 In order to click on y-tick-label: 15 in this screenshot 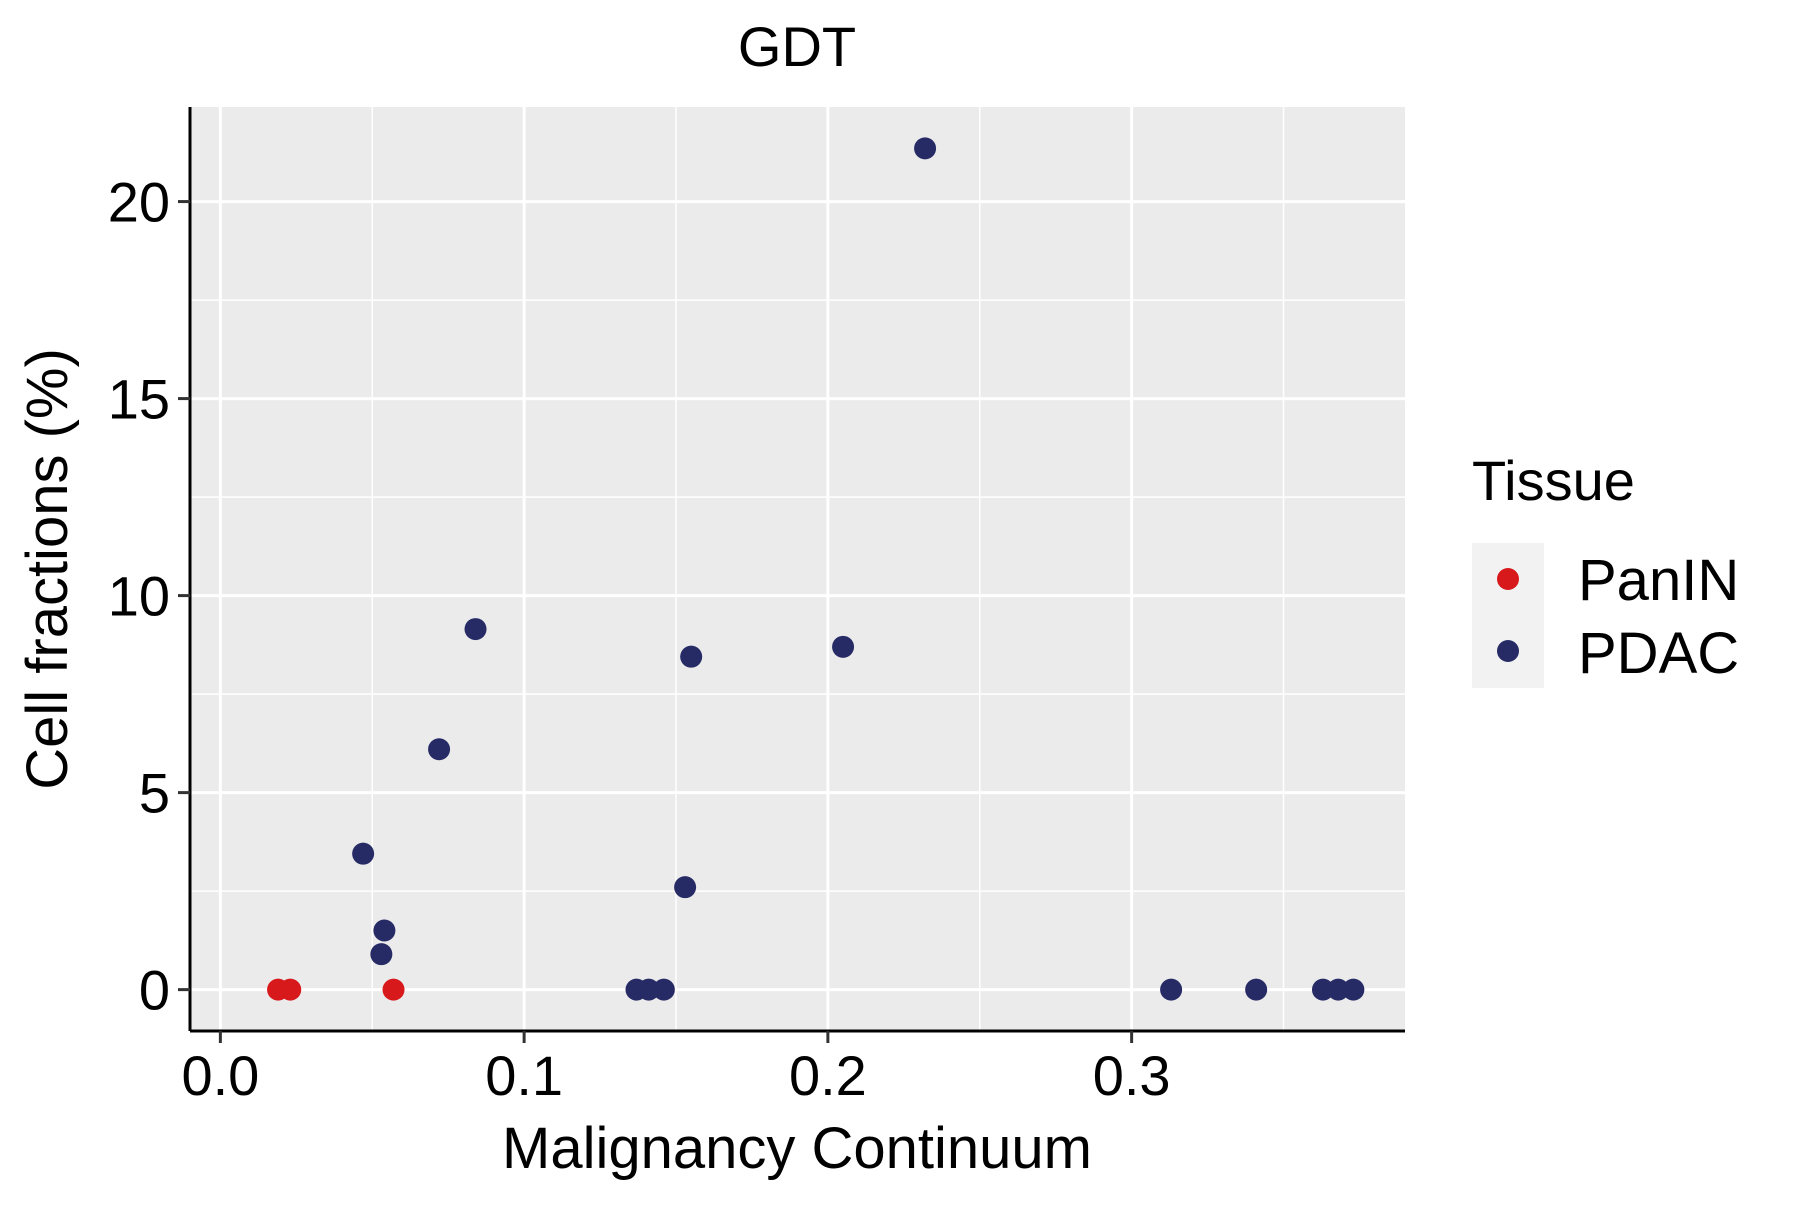, I will do `click(139, 399)`.